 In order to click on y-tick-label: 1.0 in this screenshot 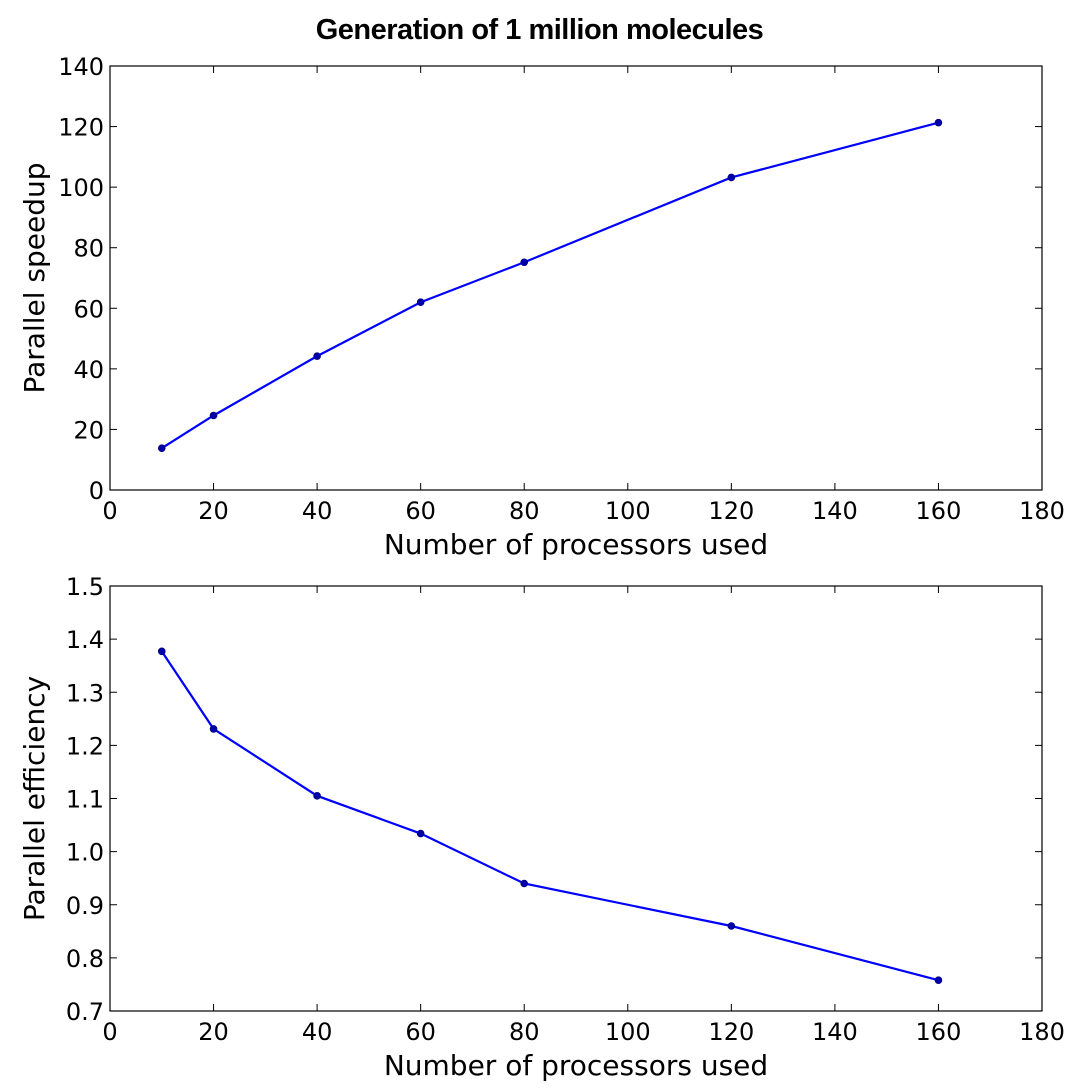, I will do `click(85, 853)`.